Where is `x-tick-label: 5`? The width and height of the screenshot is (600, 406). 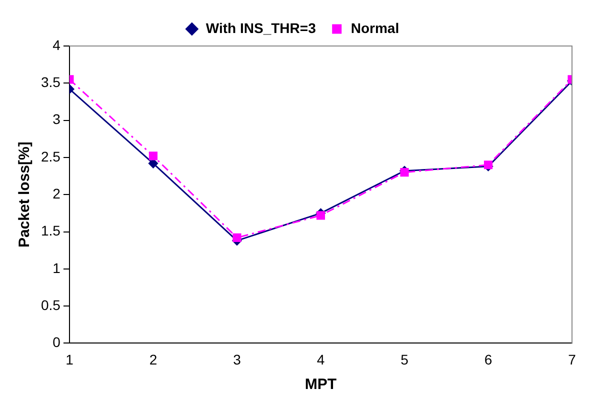 x-tick-label: 5 is located at coordinates (404, 359).